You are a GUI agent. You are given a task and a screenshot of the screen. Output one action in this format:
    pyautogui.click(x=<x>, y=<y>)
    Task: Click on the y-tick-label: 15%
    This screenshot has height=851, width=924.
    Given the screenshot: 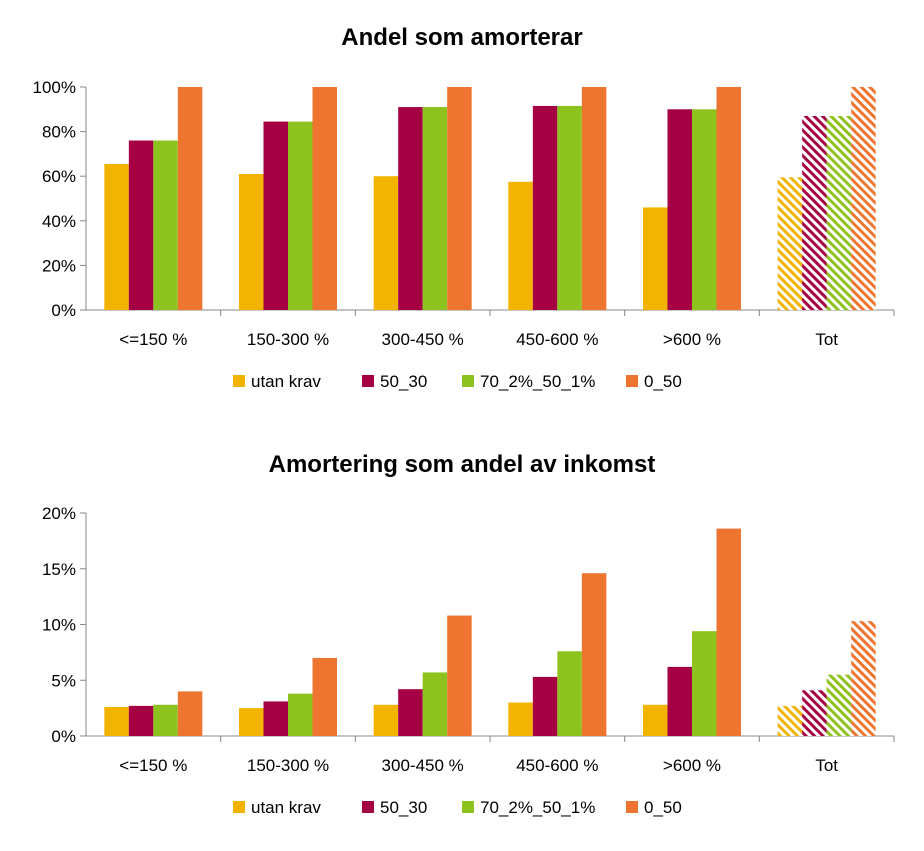 What is the action you would take?
    pyautogui.click(x=59, y=569)
    